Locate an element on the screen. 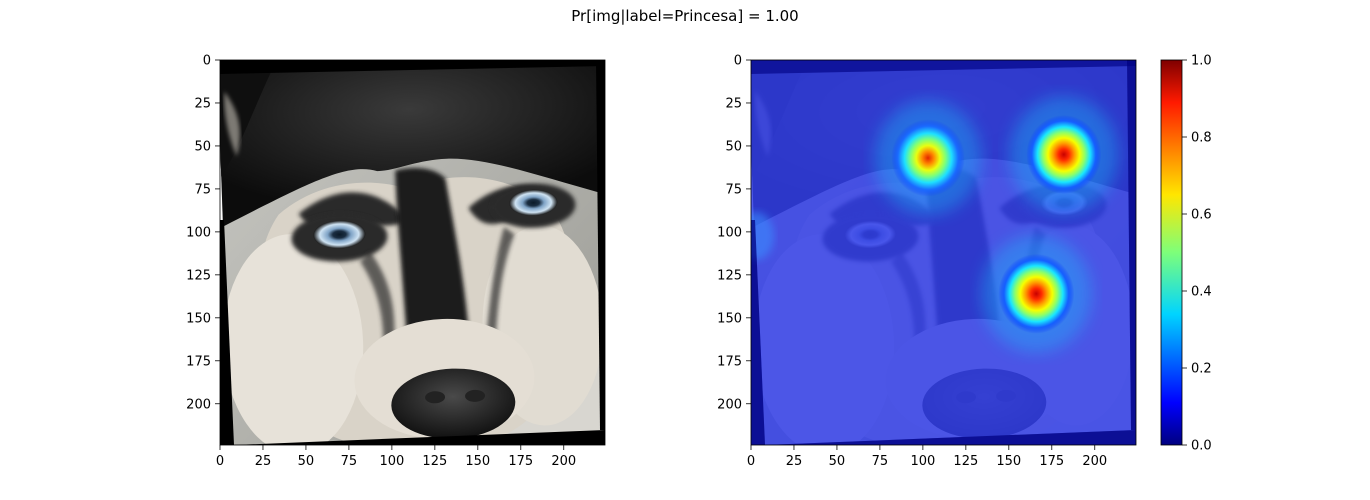  right-y-ticks: 0 25 50 75 100 125 150 175 200 is located at coordinates (734, 233).